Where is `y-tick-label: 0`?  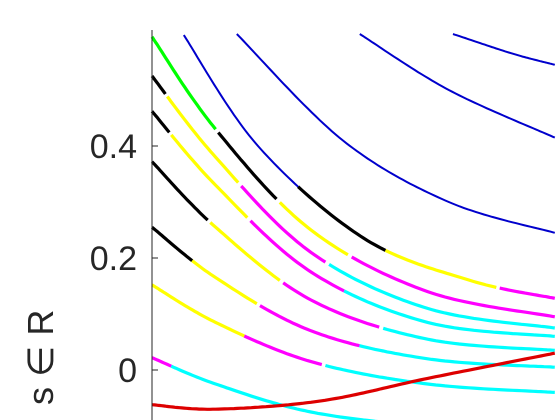 y-tick-label: 0 is located at coordinates (127, 371).